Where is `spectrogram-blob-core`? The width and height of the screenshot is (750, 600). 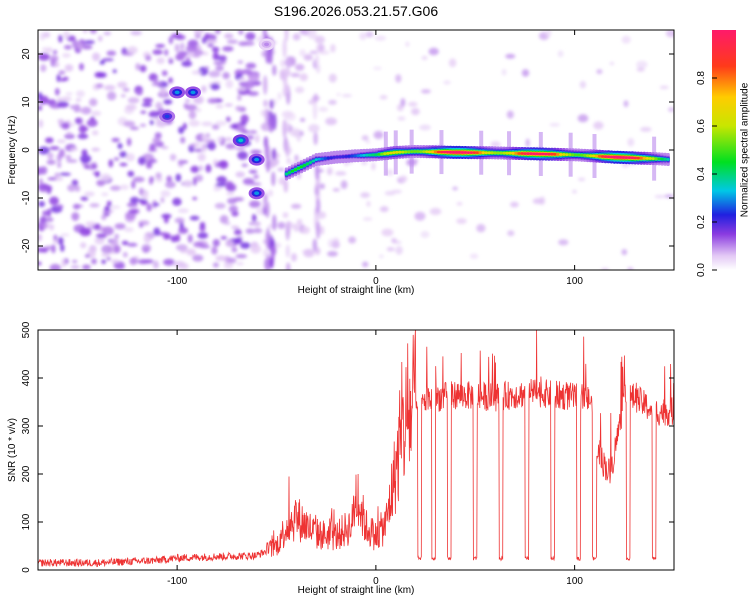
spectrogram-blob-core is located at coordinates (257, 193).